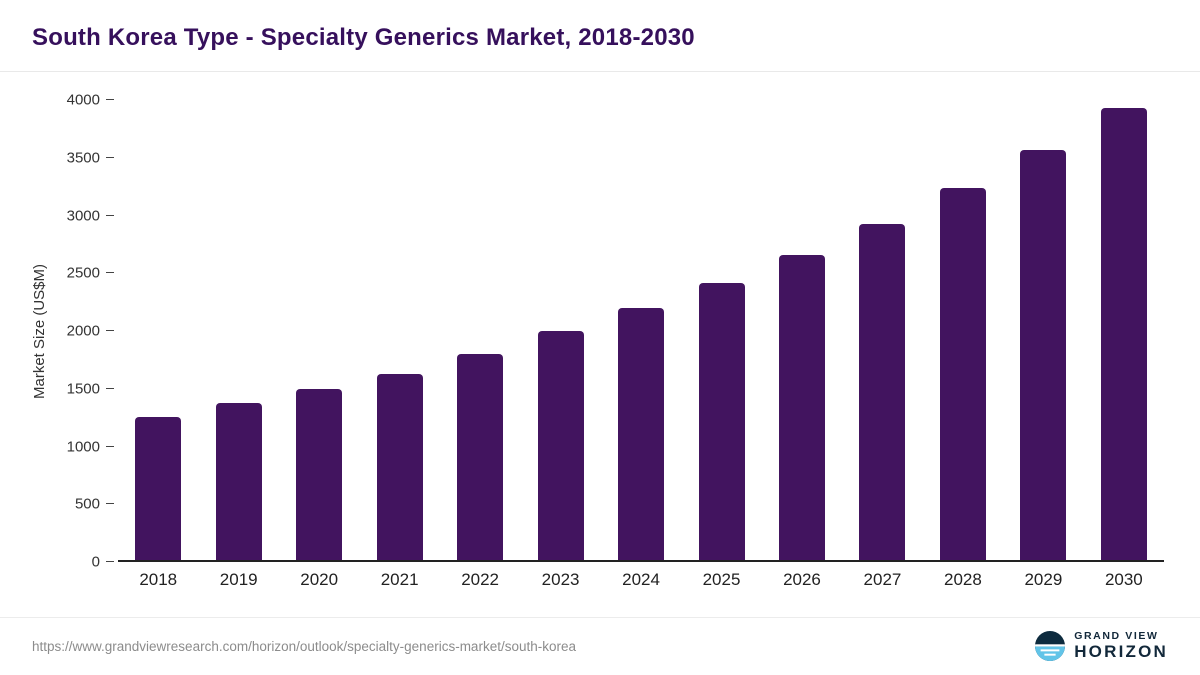  I want to click on y-tick-label: 0, so click(95, 562).